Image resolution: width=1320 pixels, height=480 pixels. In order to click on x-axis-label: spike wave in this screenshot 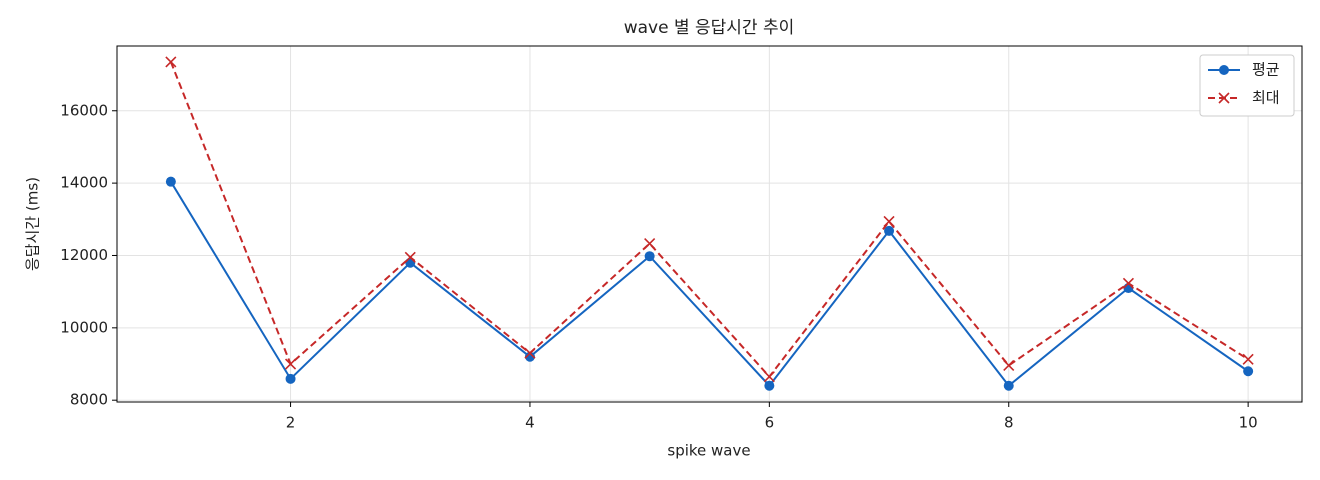, I will do `click(708, 451)`.